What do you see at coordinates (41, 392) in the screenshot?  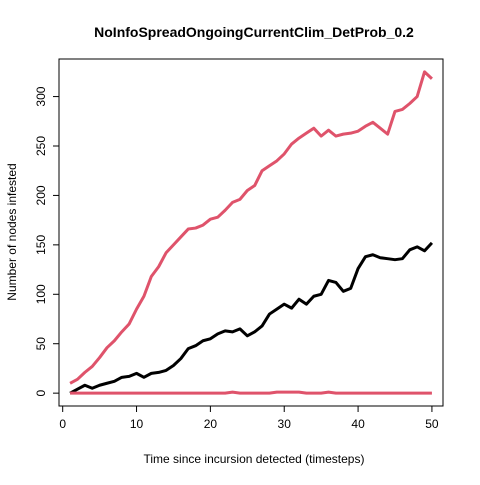 I see `y-tick-label: 0` at bounding box center [41, 392].